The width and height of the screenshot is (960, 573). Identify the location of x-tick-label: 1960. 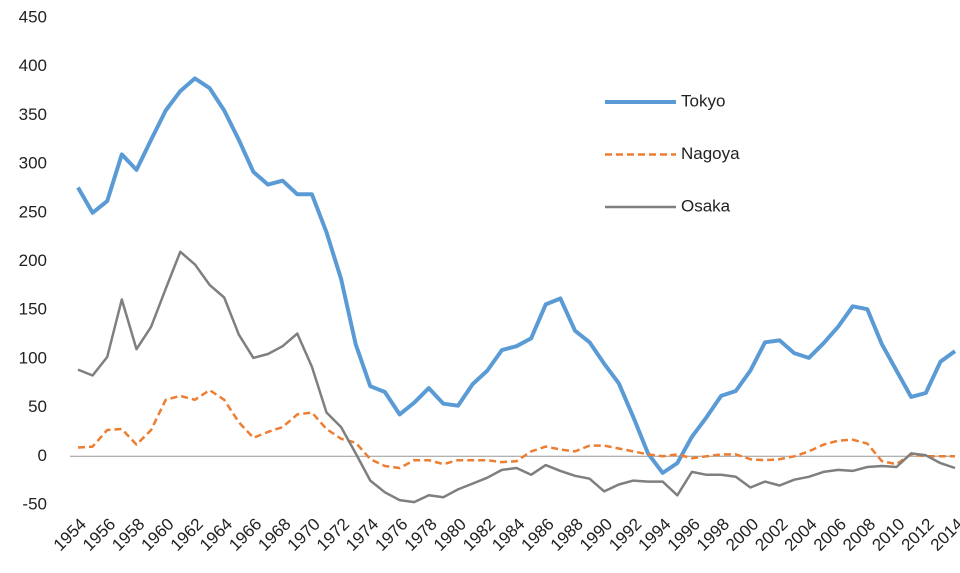
(158, 535).